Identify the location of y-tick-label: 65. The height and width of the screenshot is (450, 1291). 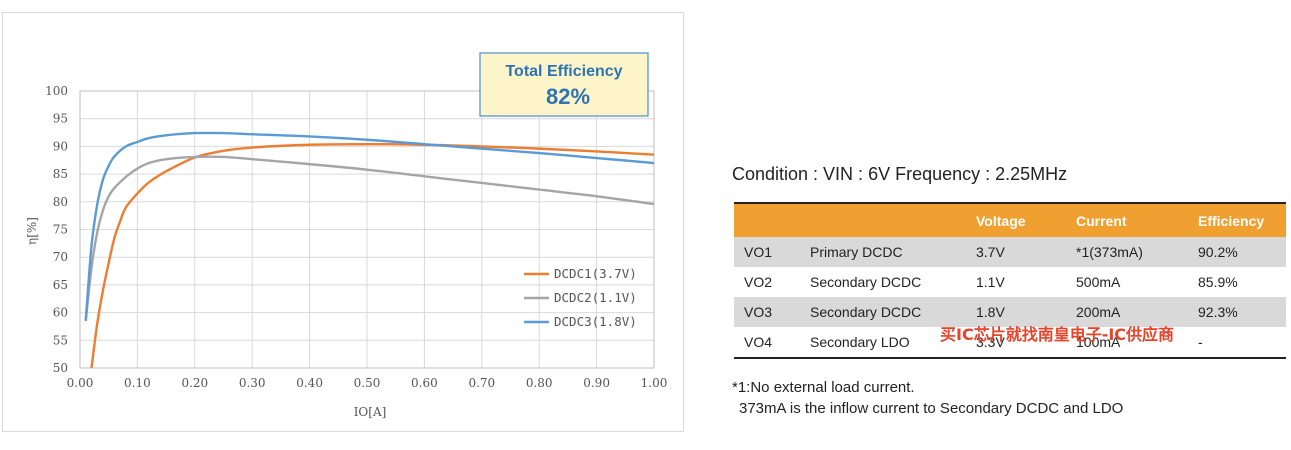
(60, 285).